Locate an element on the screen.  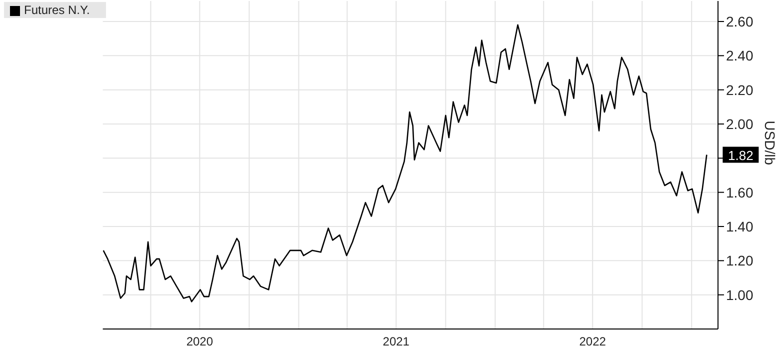
y-tick-label: 2.20 is located at coordinates (740, 90).